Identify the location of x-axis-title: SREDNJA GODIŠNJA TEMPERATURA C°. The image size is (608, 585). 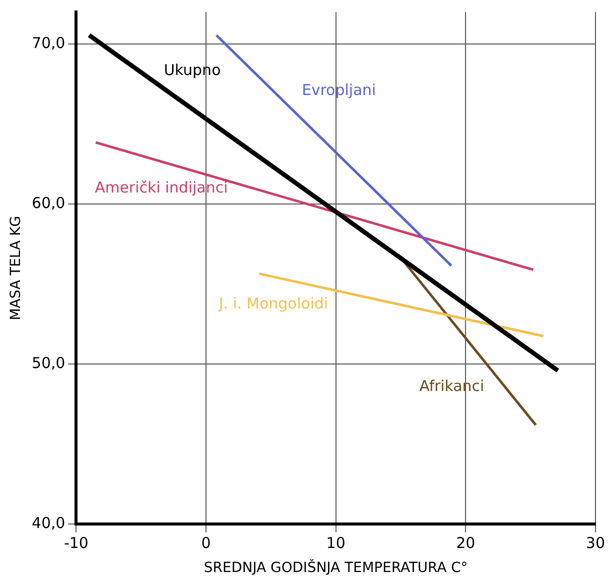
(336, 567).